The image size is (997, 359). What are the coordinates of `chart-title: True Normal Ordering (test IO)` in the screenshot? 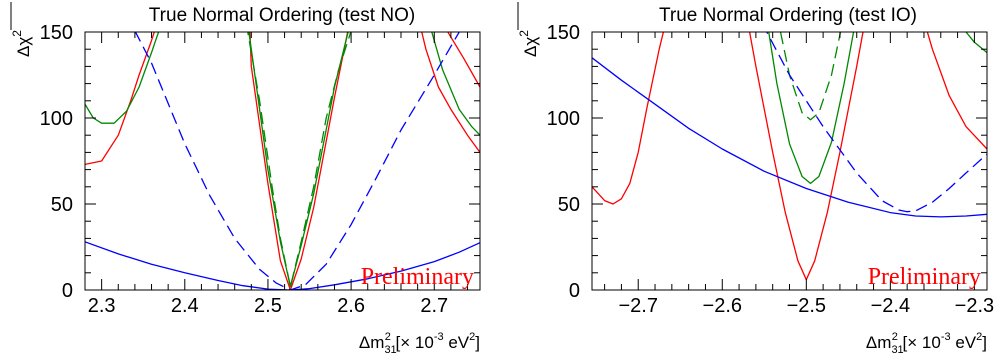 It's located at (788, 15).